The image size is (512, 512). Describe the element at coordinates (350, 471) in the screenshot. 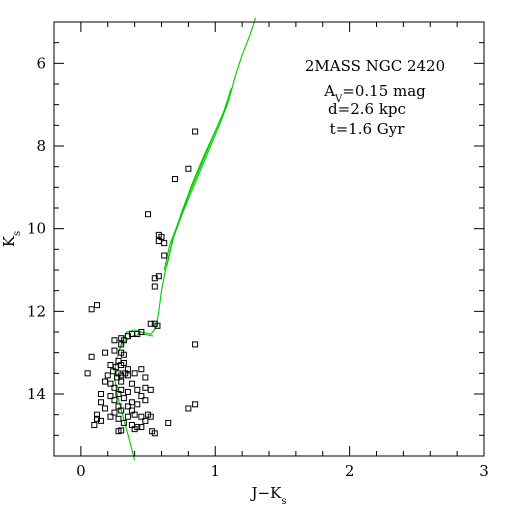

I see `x-tick-label: 2` at that location.